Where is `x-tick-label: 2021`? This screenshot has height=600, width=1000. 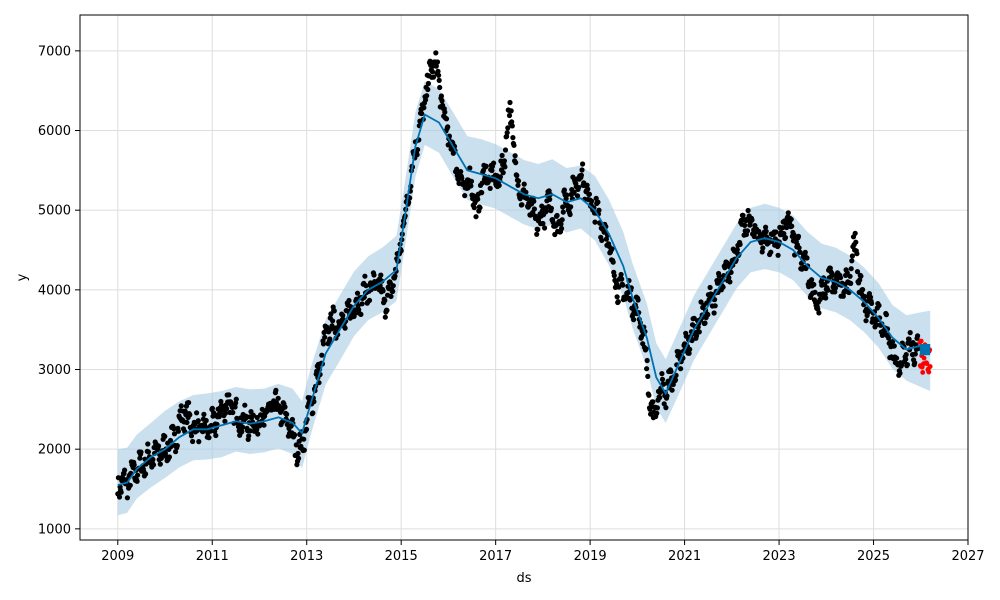
x-tick-label: 2021 is located at coordinates (684, 556).